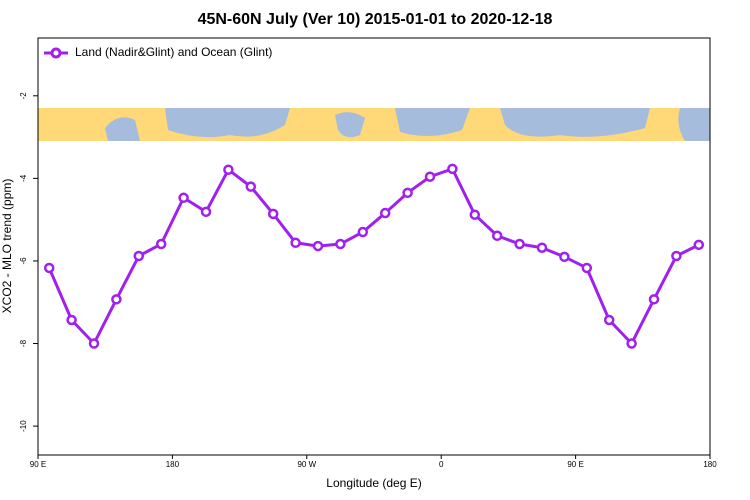 The height and width of the screenshot is (500, 750). Describe the element at coordinates (23, 426) in the screenshot. I see `y-tick-label: -10` at that location.